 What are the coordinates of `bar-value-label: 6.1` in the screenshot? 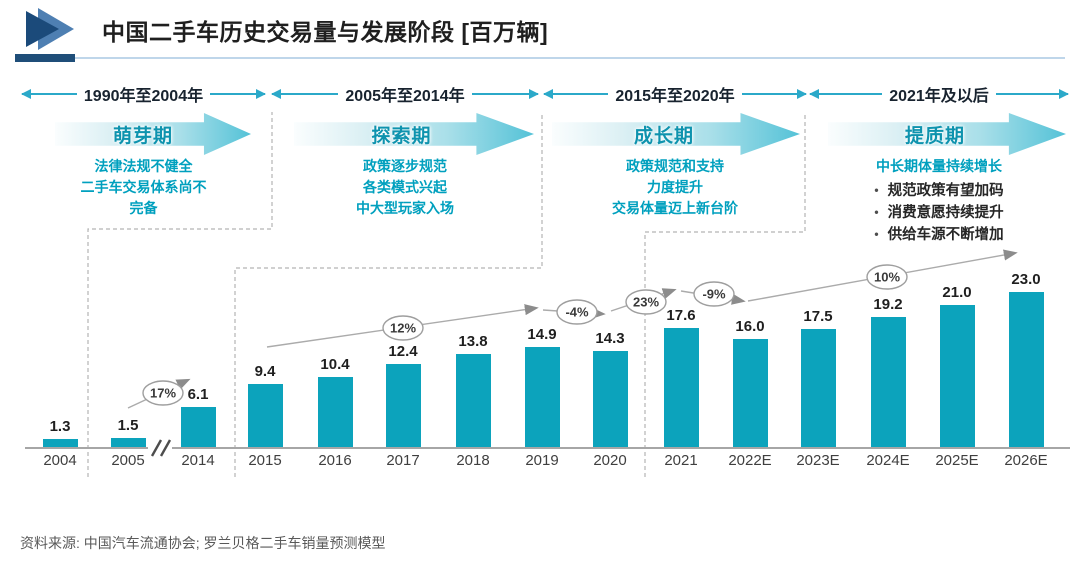 It's located at (198, 394).